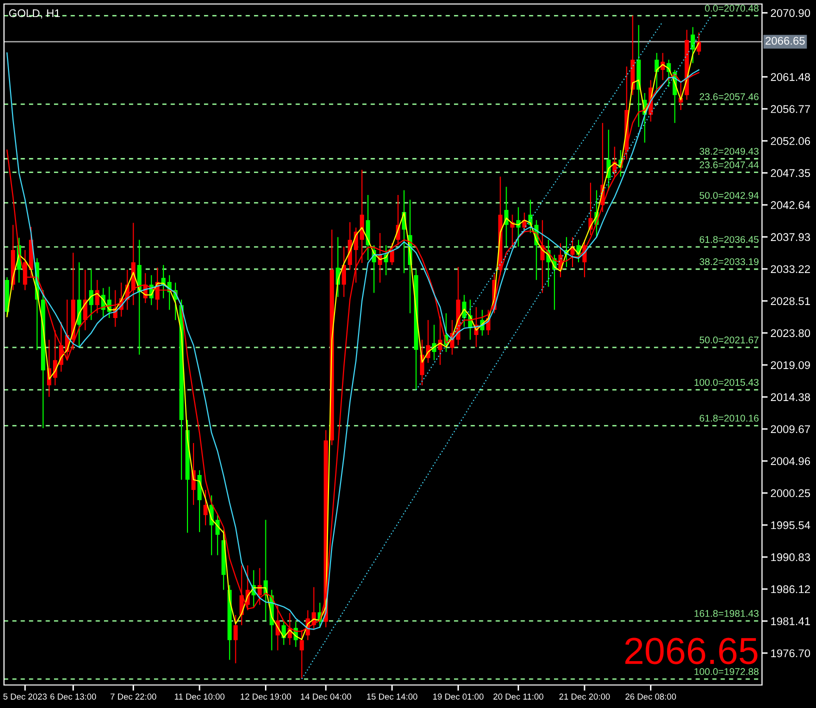 The image size is (816, 708). What do you see at coordinates (790, 269) in the screenshot?
I see `y-tick-label: 2033.22` at bounding box center [790, 269].